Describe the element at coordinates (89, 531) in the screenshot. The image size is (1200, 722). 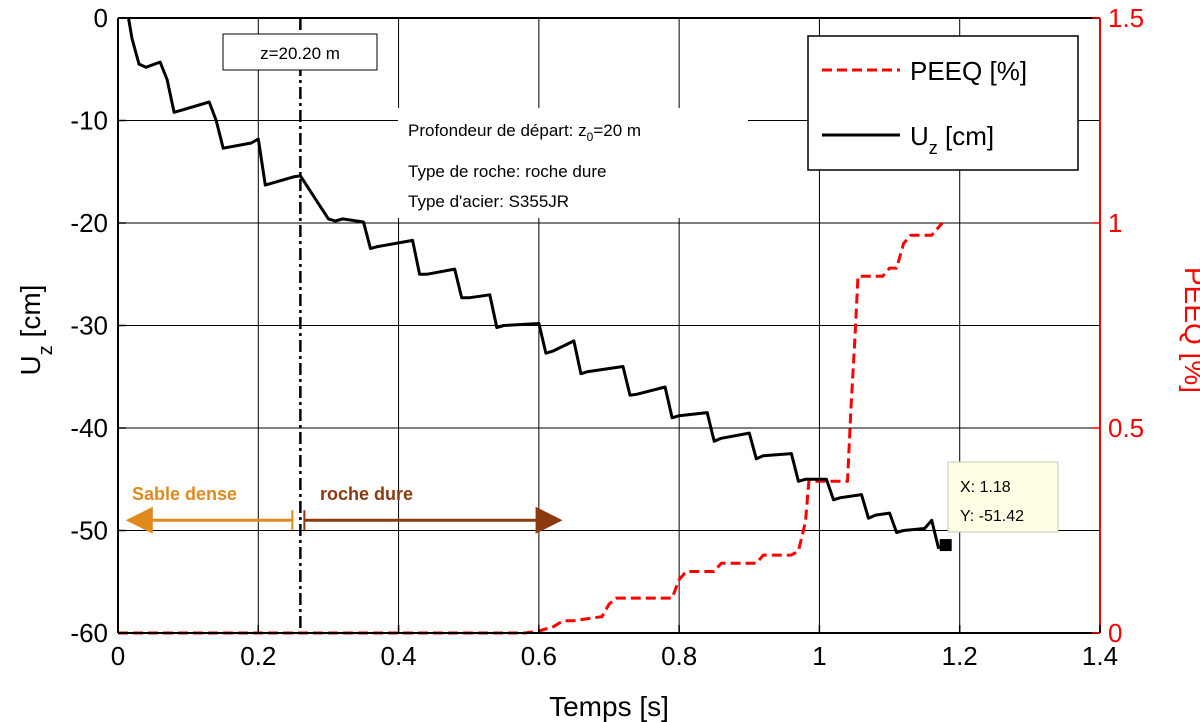
I see `y-left-tick-label: -50` at that location.